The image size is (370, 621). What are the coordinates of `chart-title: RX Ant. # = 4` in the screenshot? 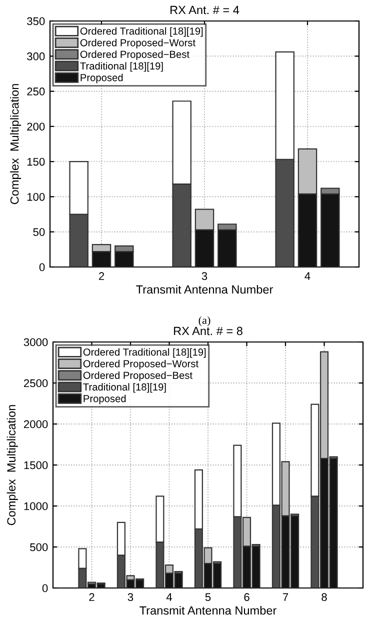 It's located at (205, 10).